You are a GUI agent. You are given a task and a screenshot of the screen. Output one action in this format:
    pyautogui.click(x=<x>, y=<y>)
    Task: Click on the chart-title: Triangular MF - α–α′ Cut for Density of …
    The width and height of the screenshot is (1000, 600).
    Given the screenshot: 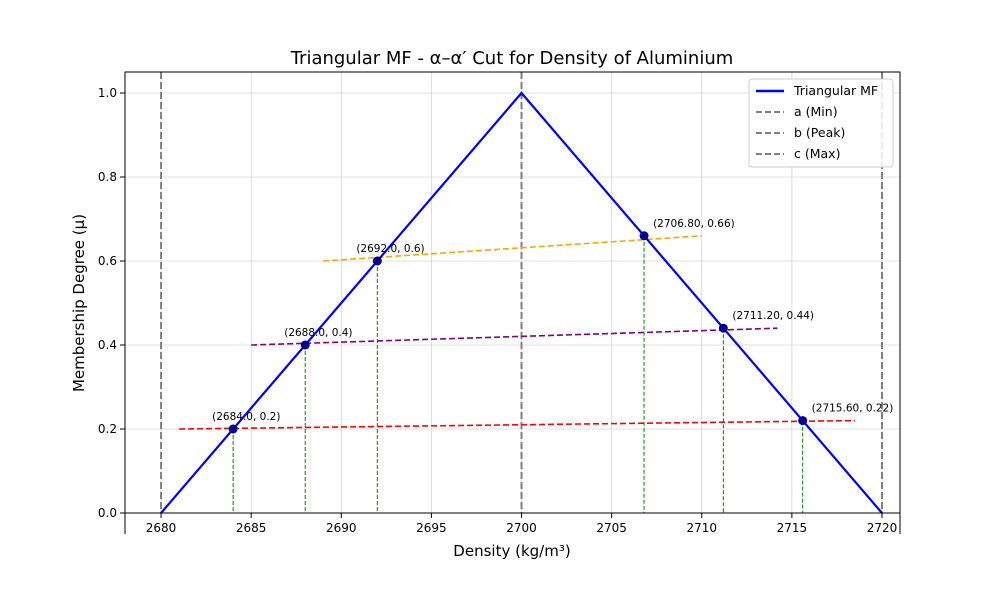 What is the action you would take?
    pyautogui.click(x=512, y=58)
    